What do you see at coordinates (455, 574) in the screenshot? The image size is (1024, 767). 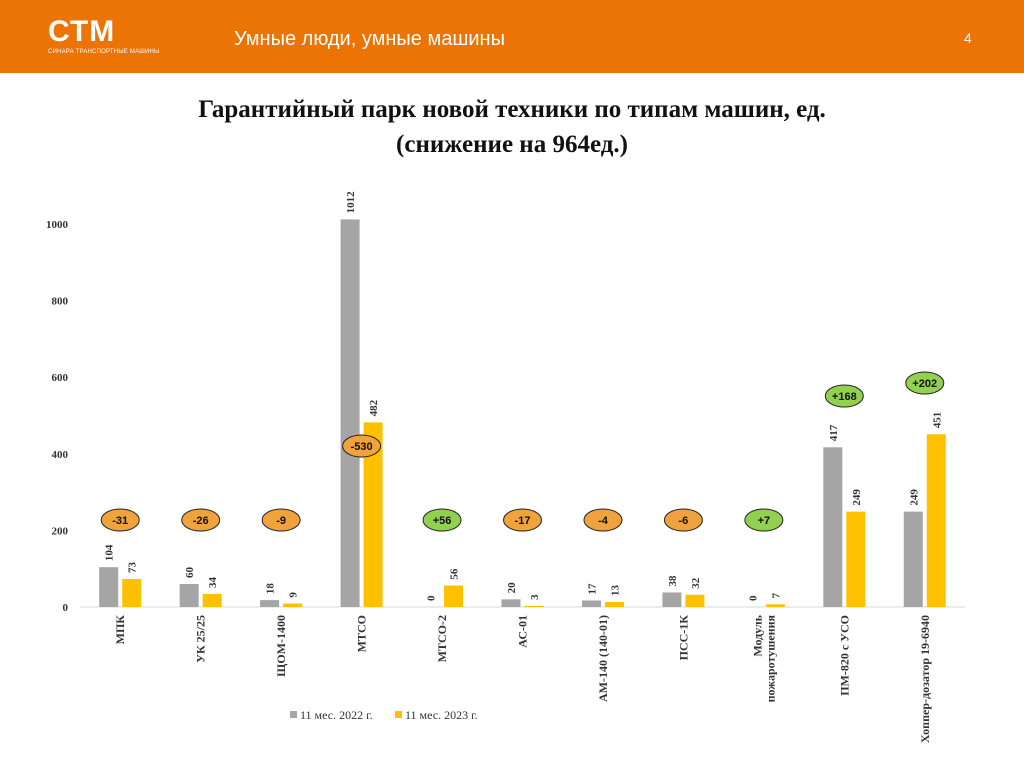 I see `data-label: 56` at bounding box center [455, 574].